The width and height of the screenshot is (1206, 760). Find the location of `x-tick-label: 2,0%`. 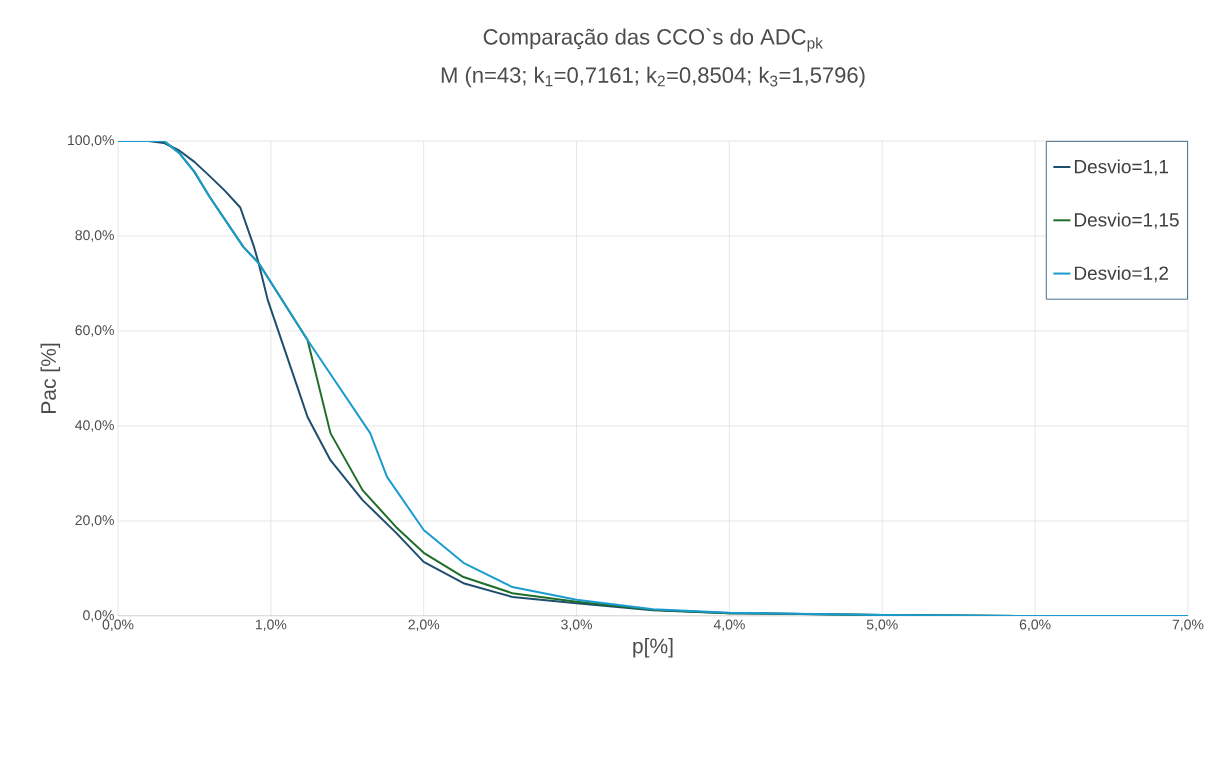

x-tick-label: 2,0% is located at coordinates (424, 625).